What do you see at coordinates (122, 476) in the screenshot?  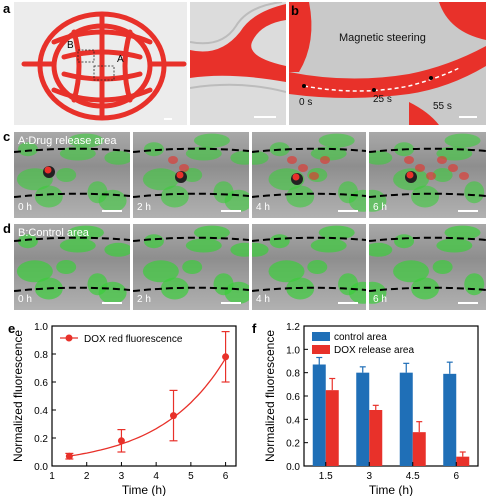 I see `chart-e-xtick-label-2: 3` at bounding box center [122, 476].